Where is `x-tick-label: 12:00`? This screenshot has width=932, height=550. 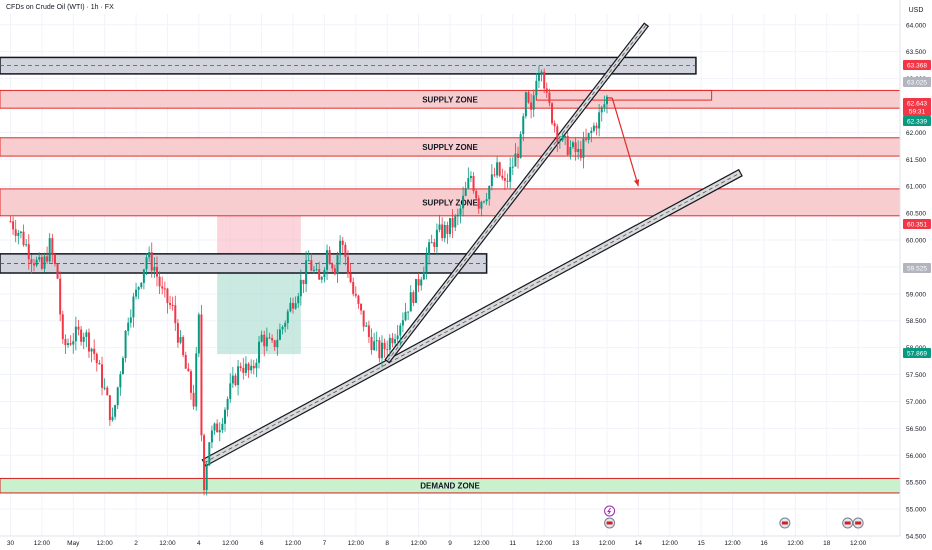 x-tick-label: 12:00 is located at coordinates (230, 543).